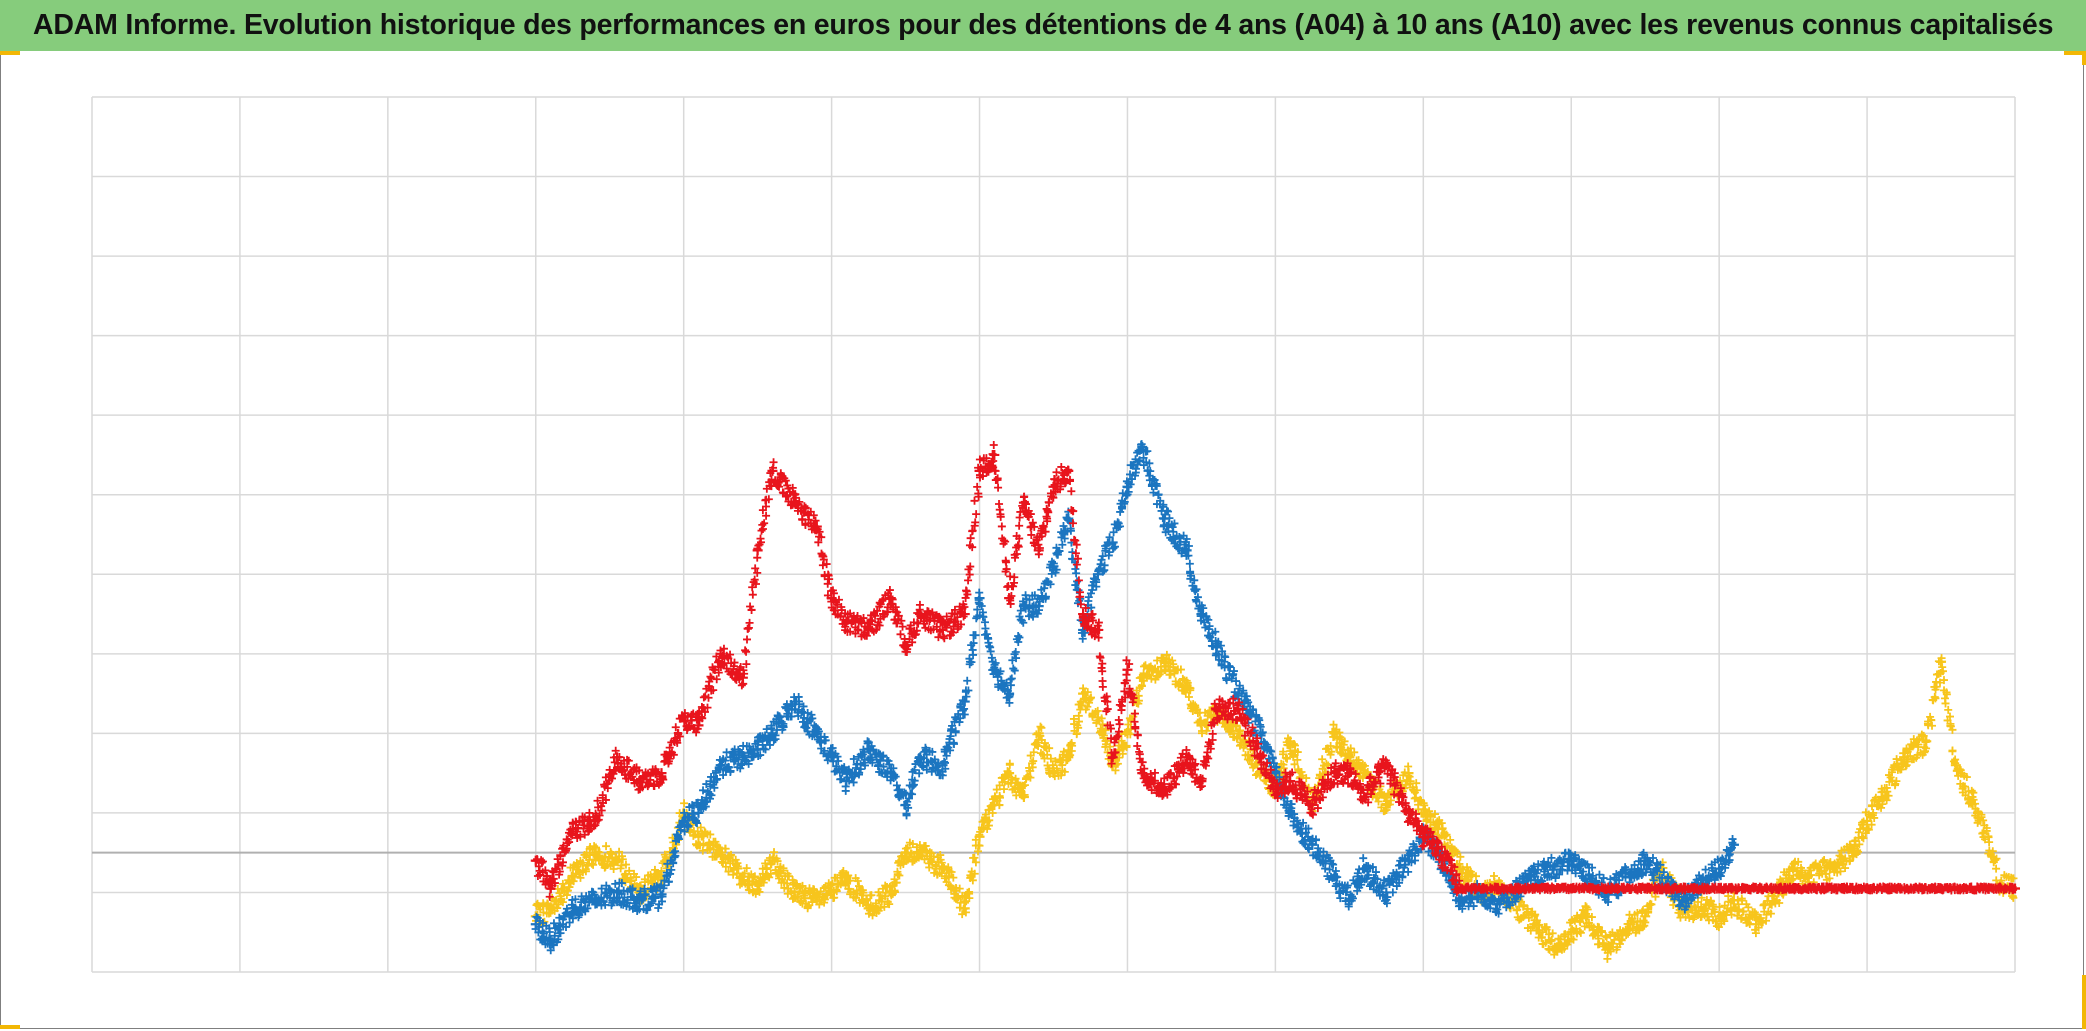 Image resolution: width=2086 pixels, height=1031 pixels. Describe the element at coordinates (2084, 1002) in the screenshot. I see `corner-accent-bottom-right` at that location.